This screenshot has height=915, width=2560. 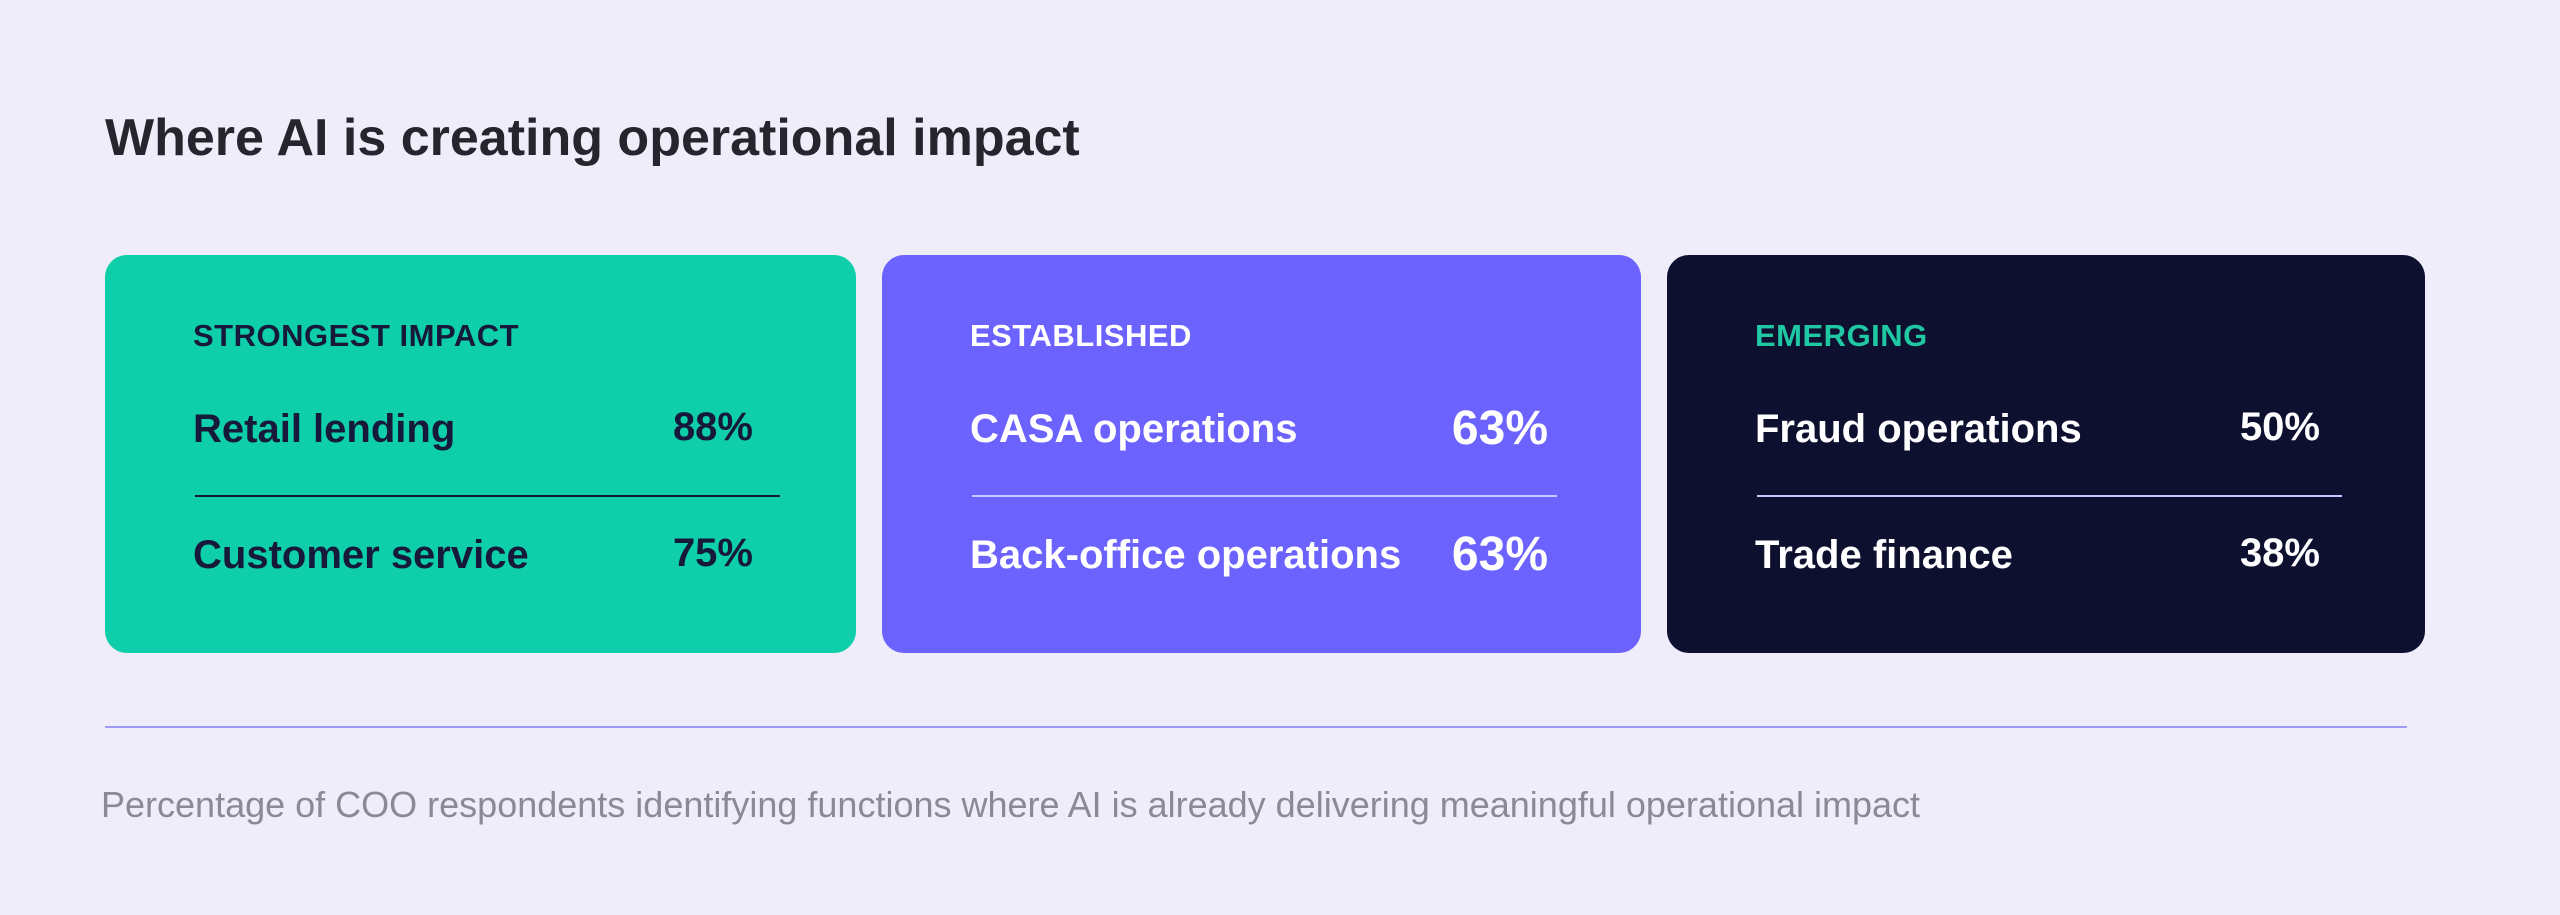 I want to click on row-value: 50%, so click(x=2279, y=427).